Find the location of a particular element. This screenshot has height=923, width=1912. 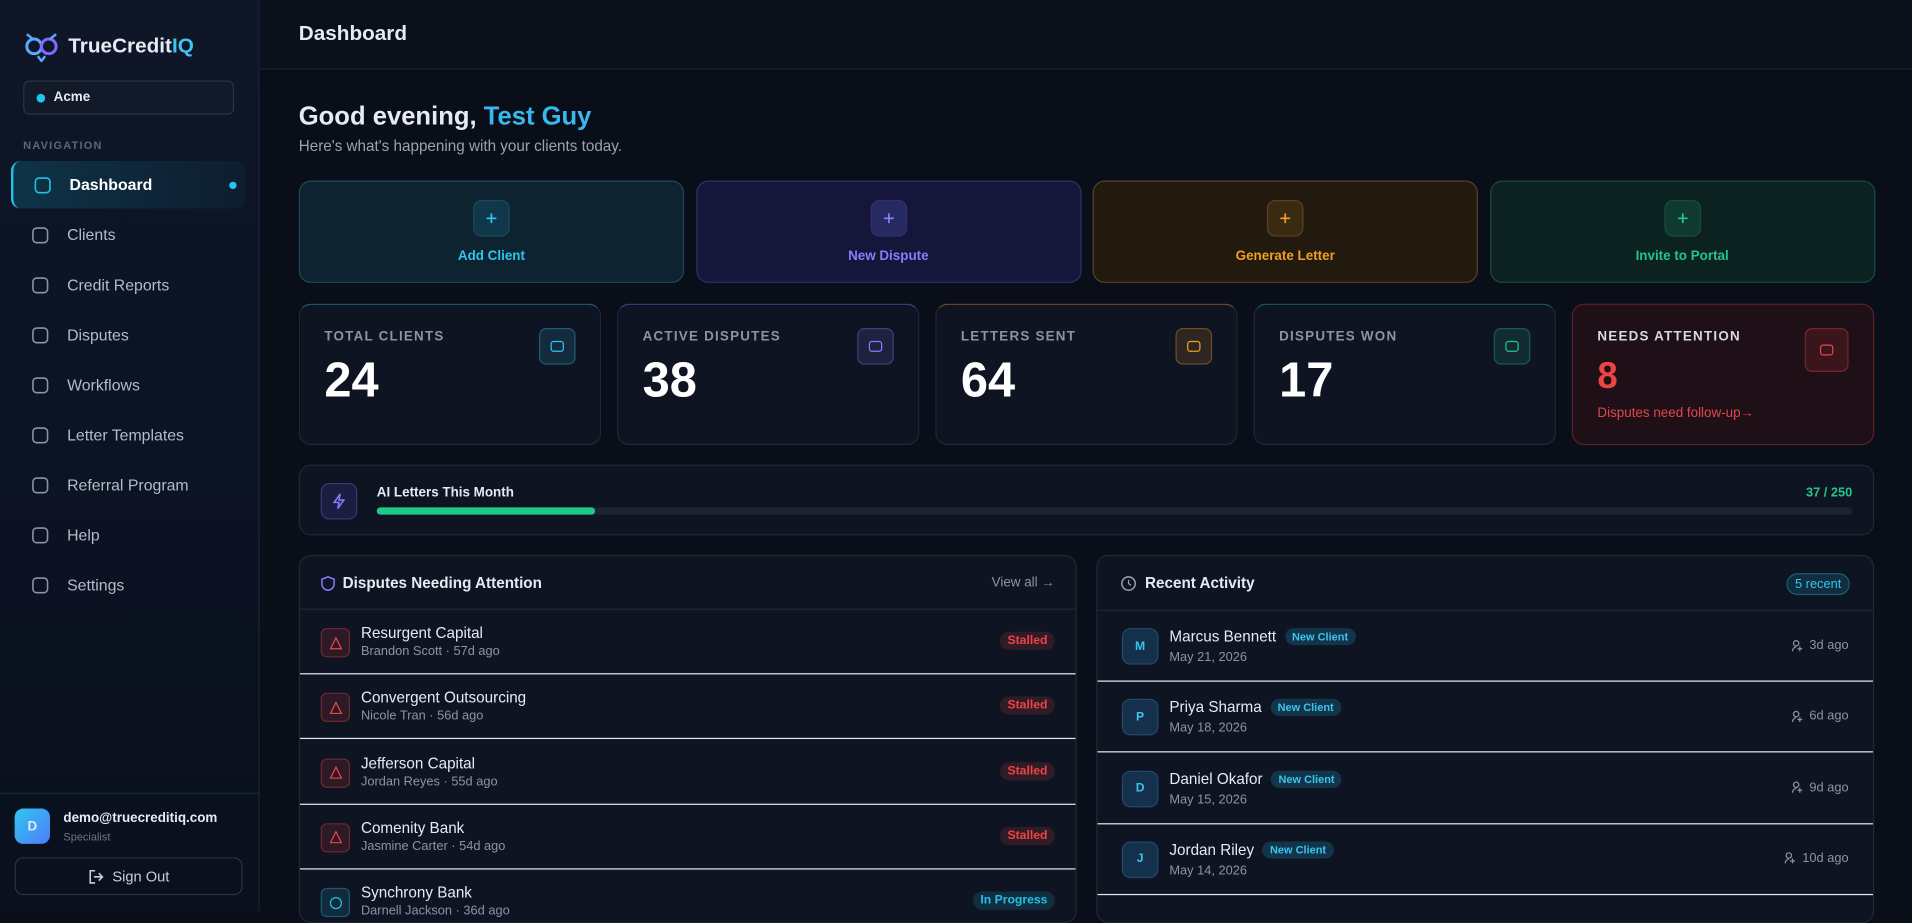

creditor: Comenity Bank is located at coordinates (412, 828).